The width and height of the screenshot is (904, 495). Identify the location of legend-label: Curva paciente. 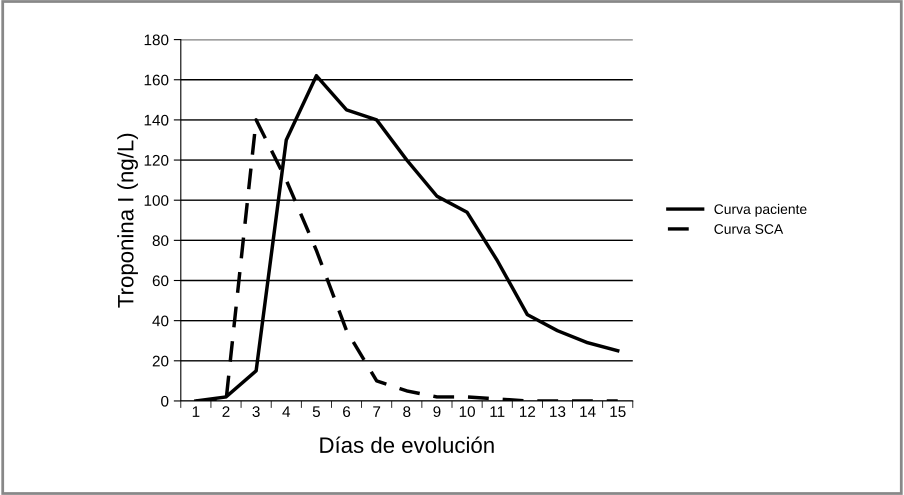
(760, 210).